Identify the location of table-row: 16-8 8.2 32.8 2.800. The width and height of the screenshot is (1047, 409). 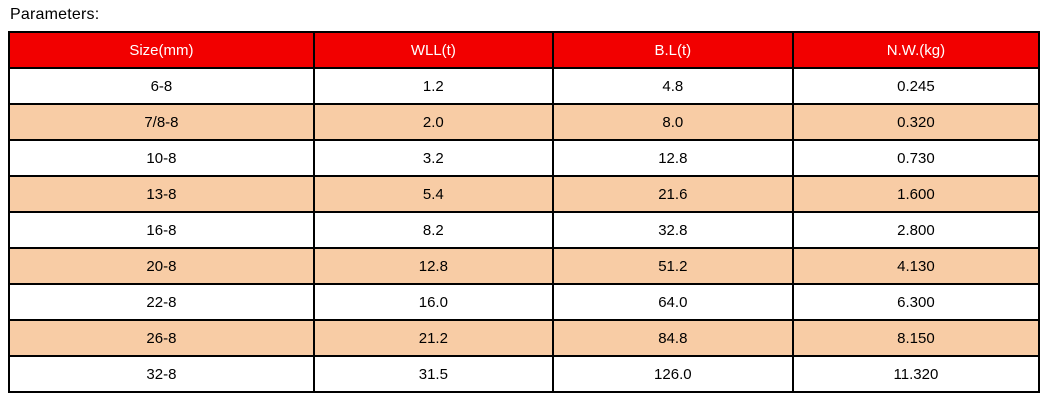
(524, 230).